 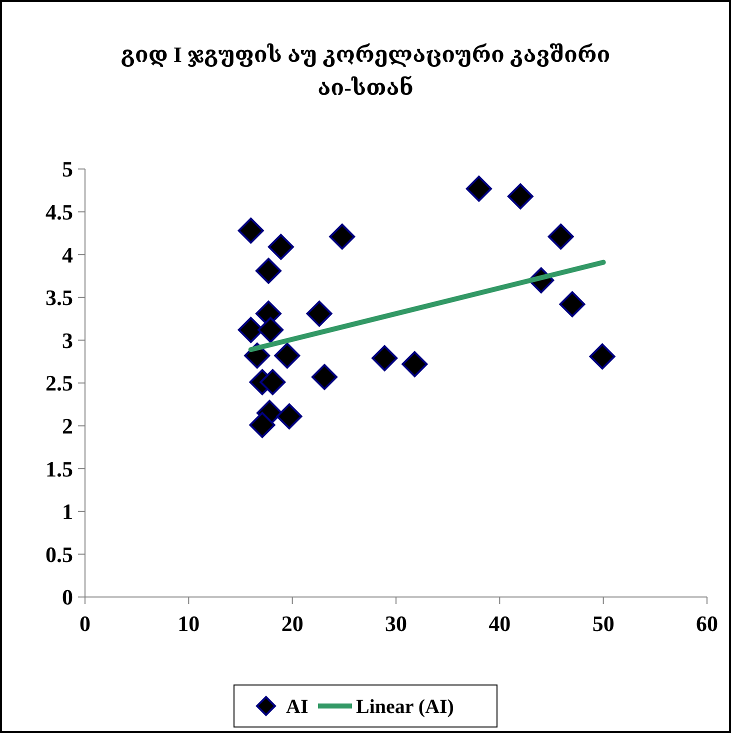 I want to click on y-tick-label: 4, so click(x=67, y=255).